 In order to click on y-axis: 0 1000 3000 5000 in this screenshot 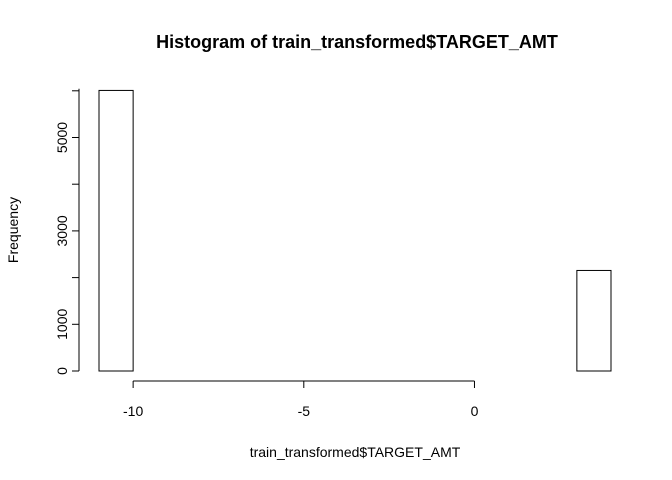, I will do `click(67, 231)`.